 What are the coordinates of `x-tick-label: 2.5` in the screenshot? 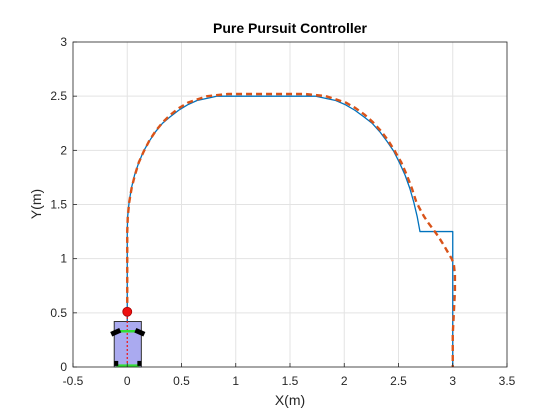 It's located at (398, 381).